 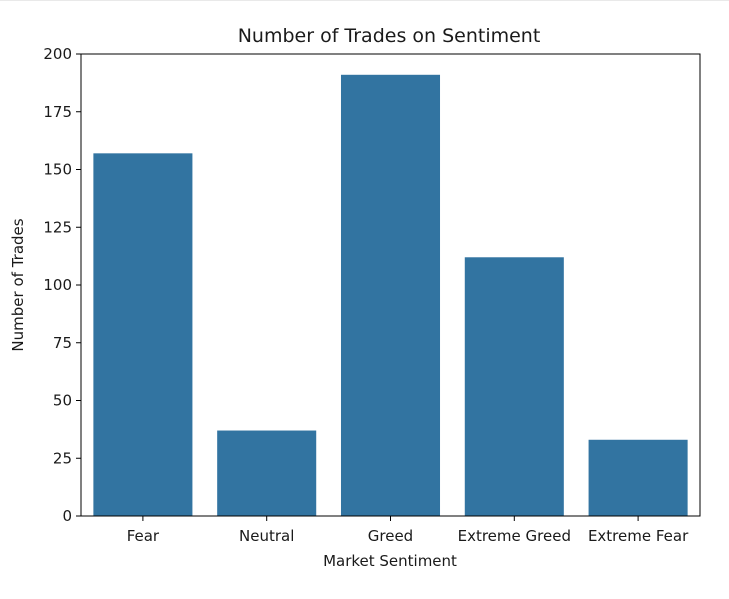 What do you see at coordinates (62, 343) in the screenshot?
I see `y-tick-label: 75` at bounding box center [62, 343].